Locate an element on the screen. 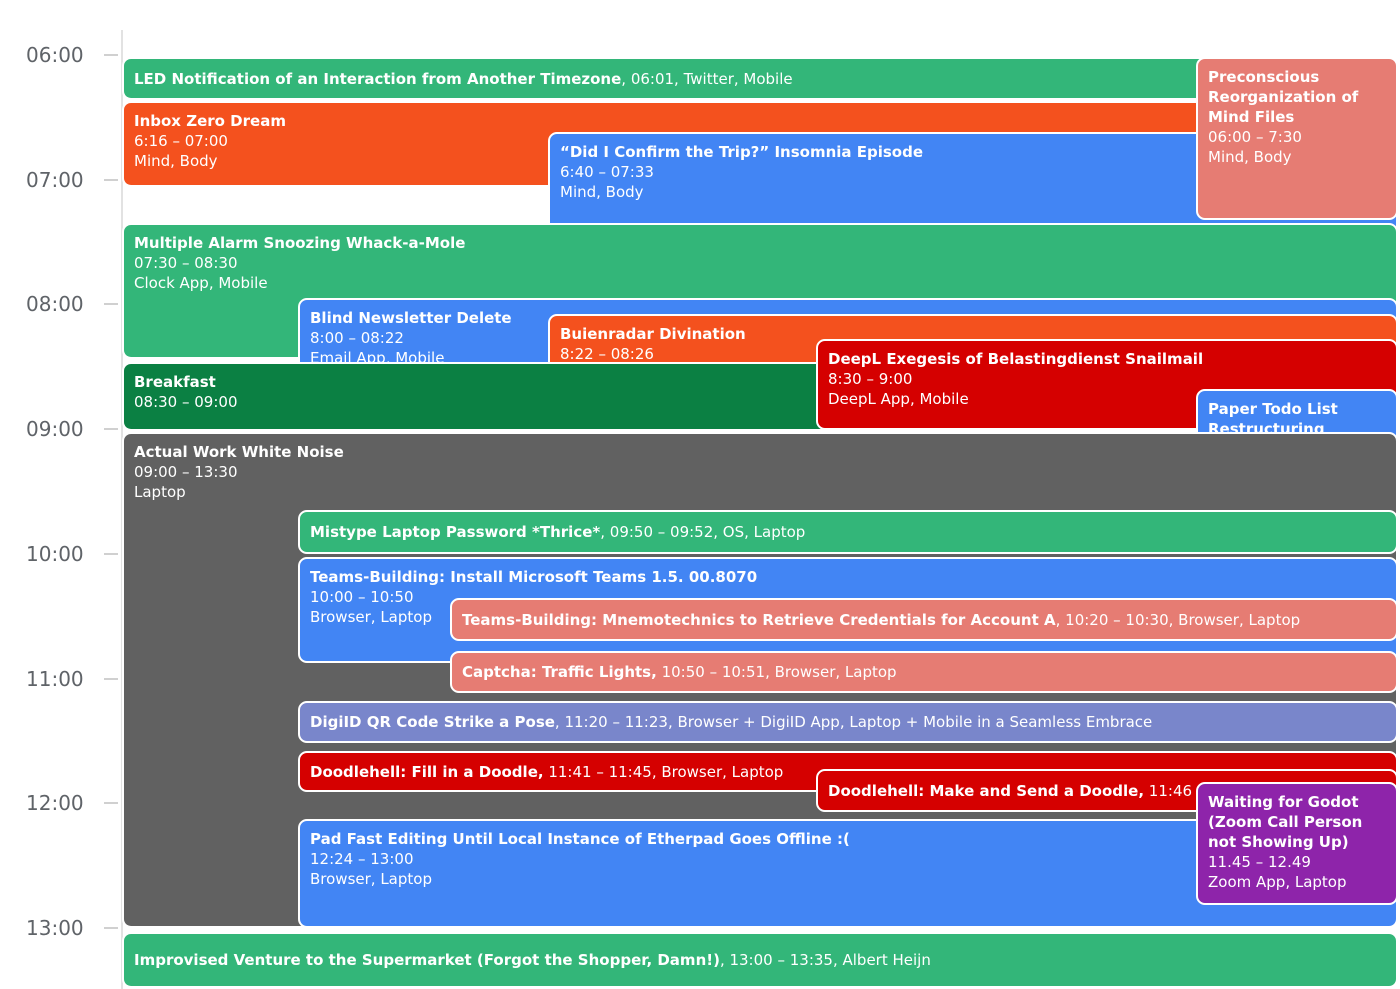 The width and height of the screenshot is (1400, 989). event-time: 8:30 – 9:00 is located at coordinates (870, 379).